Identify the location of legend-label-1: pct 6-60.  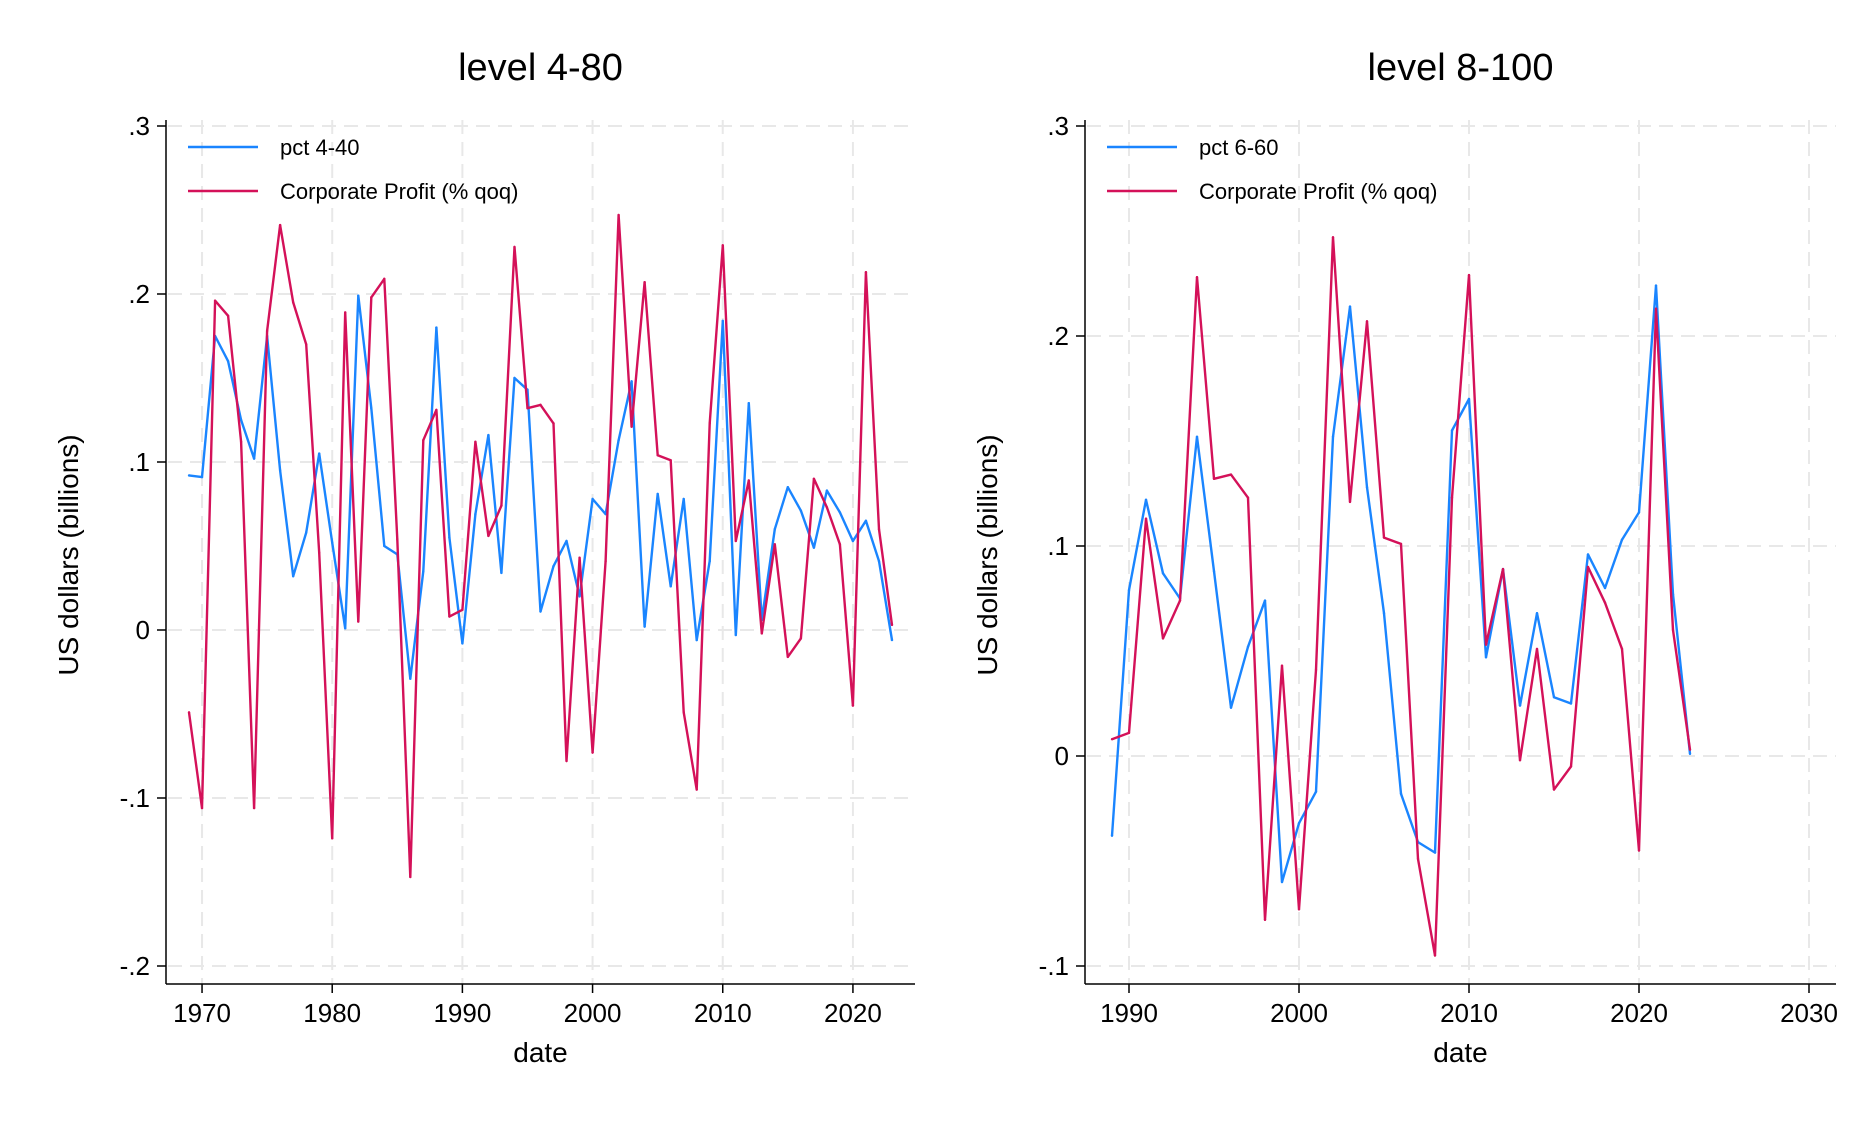
(1239, 147).